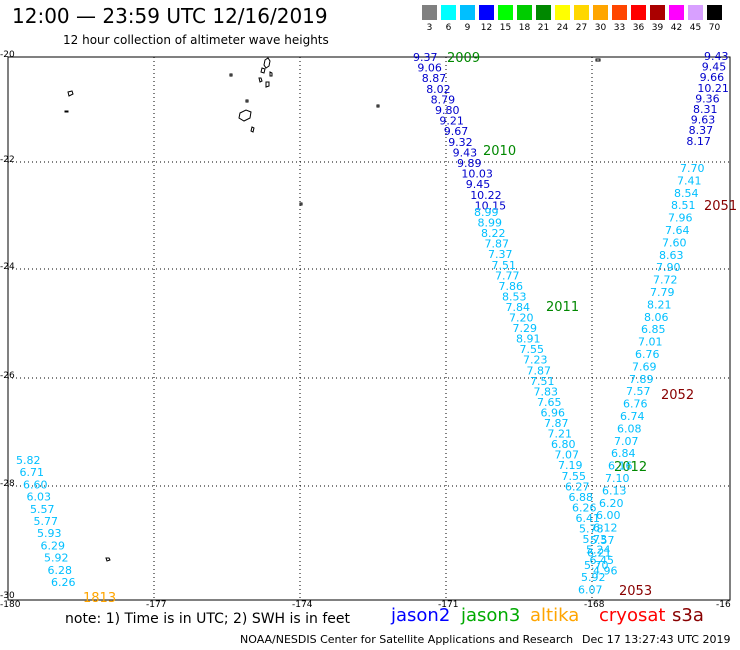 The image size is (740, 650). I want to click on wave-height-value: 7.79, so click(662, 292).